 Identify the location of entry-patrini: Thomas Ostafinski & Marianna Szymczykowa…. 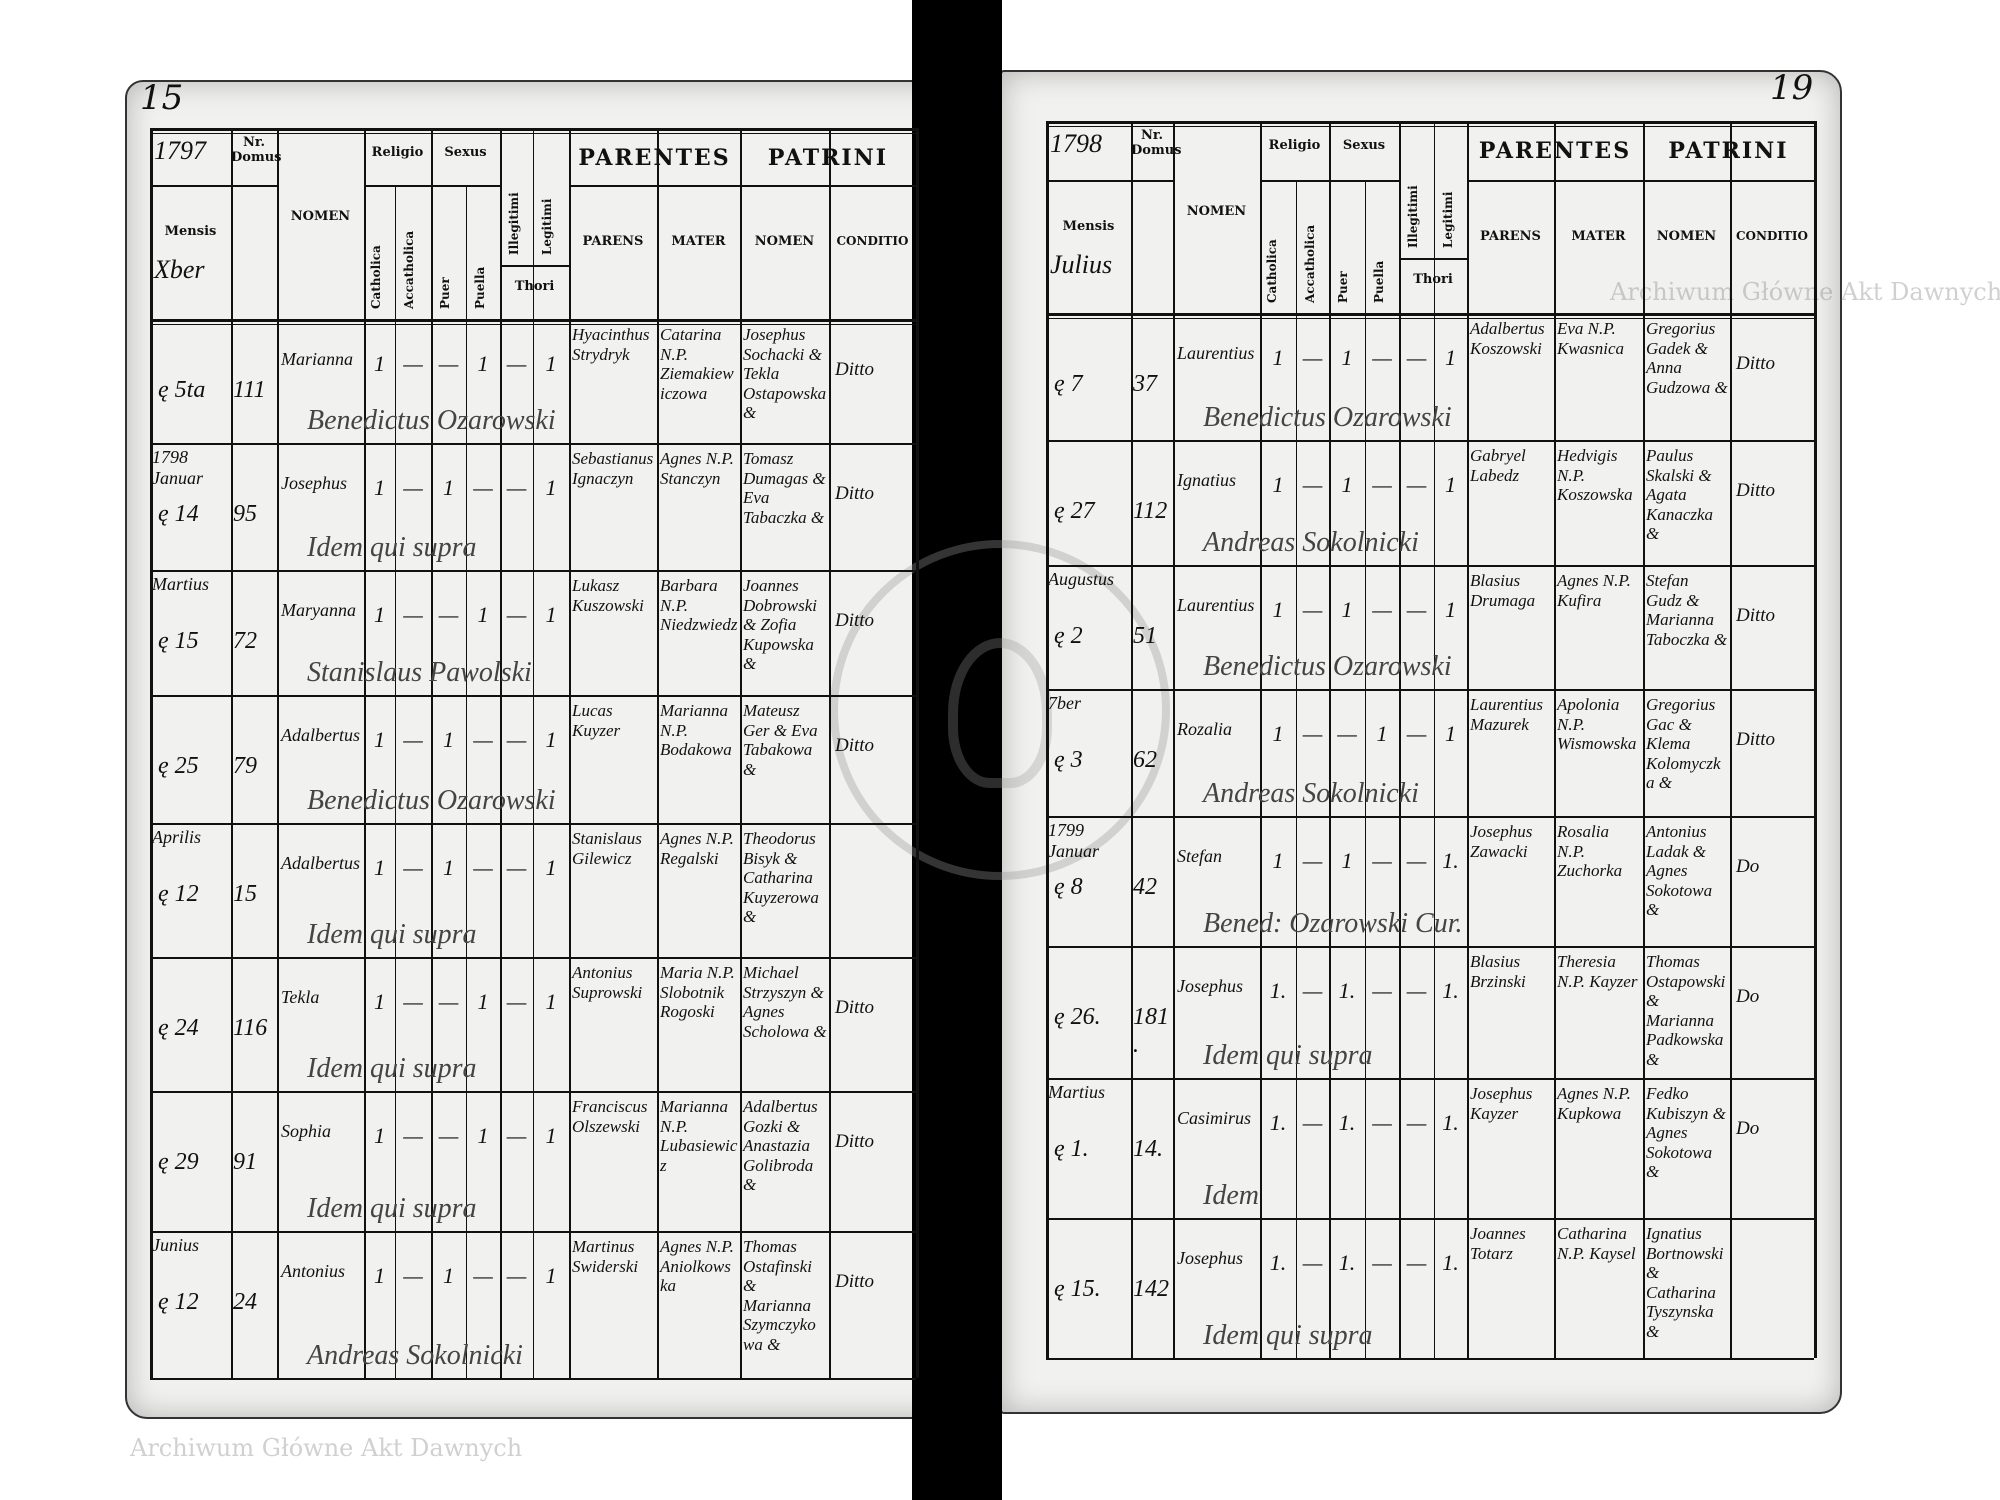
(779, 1295).